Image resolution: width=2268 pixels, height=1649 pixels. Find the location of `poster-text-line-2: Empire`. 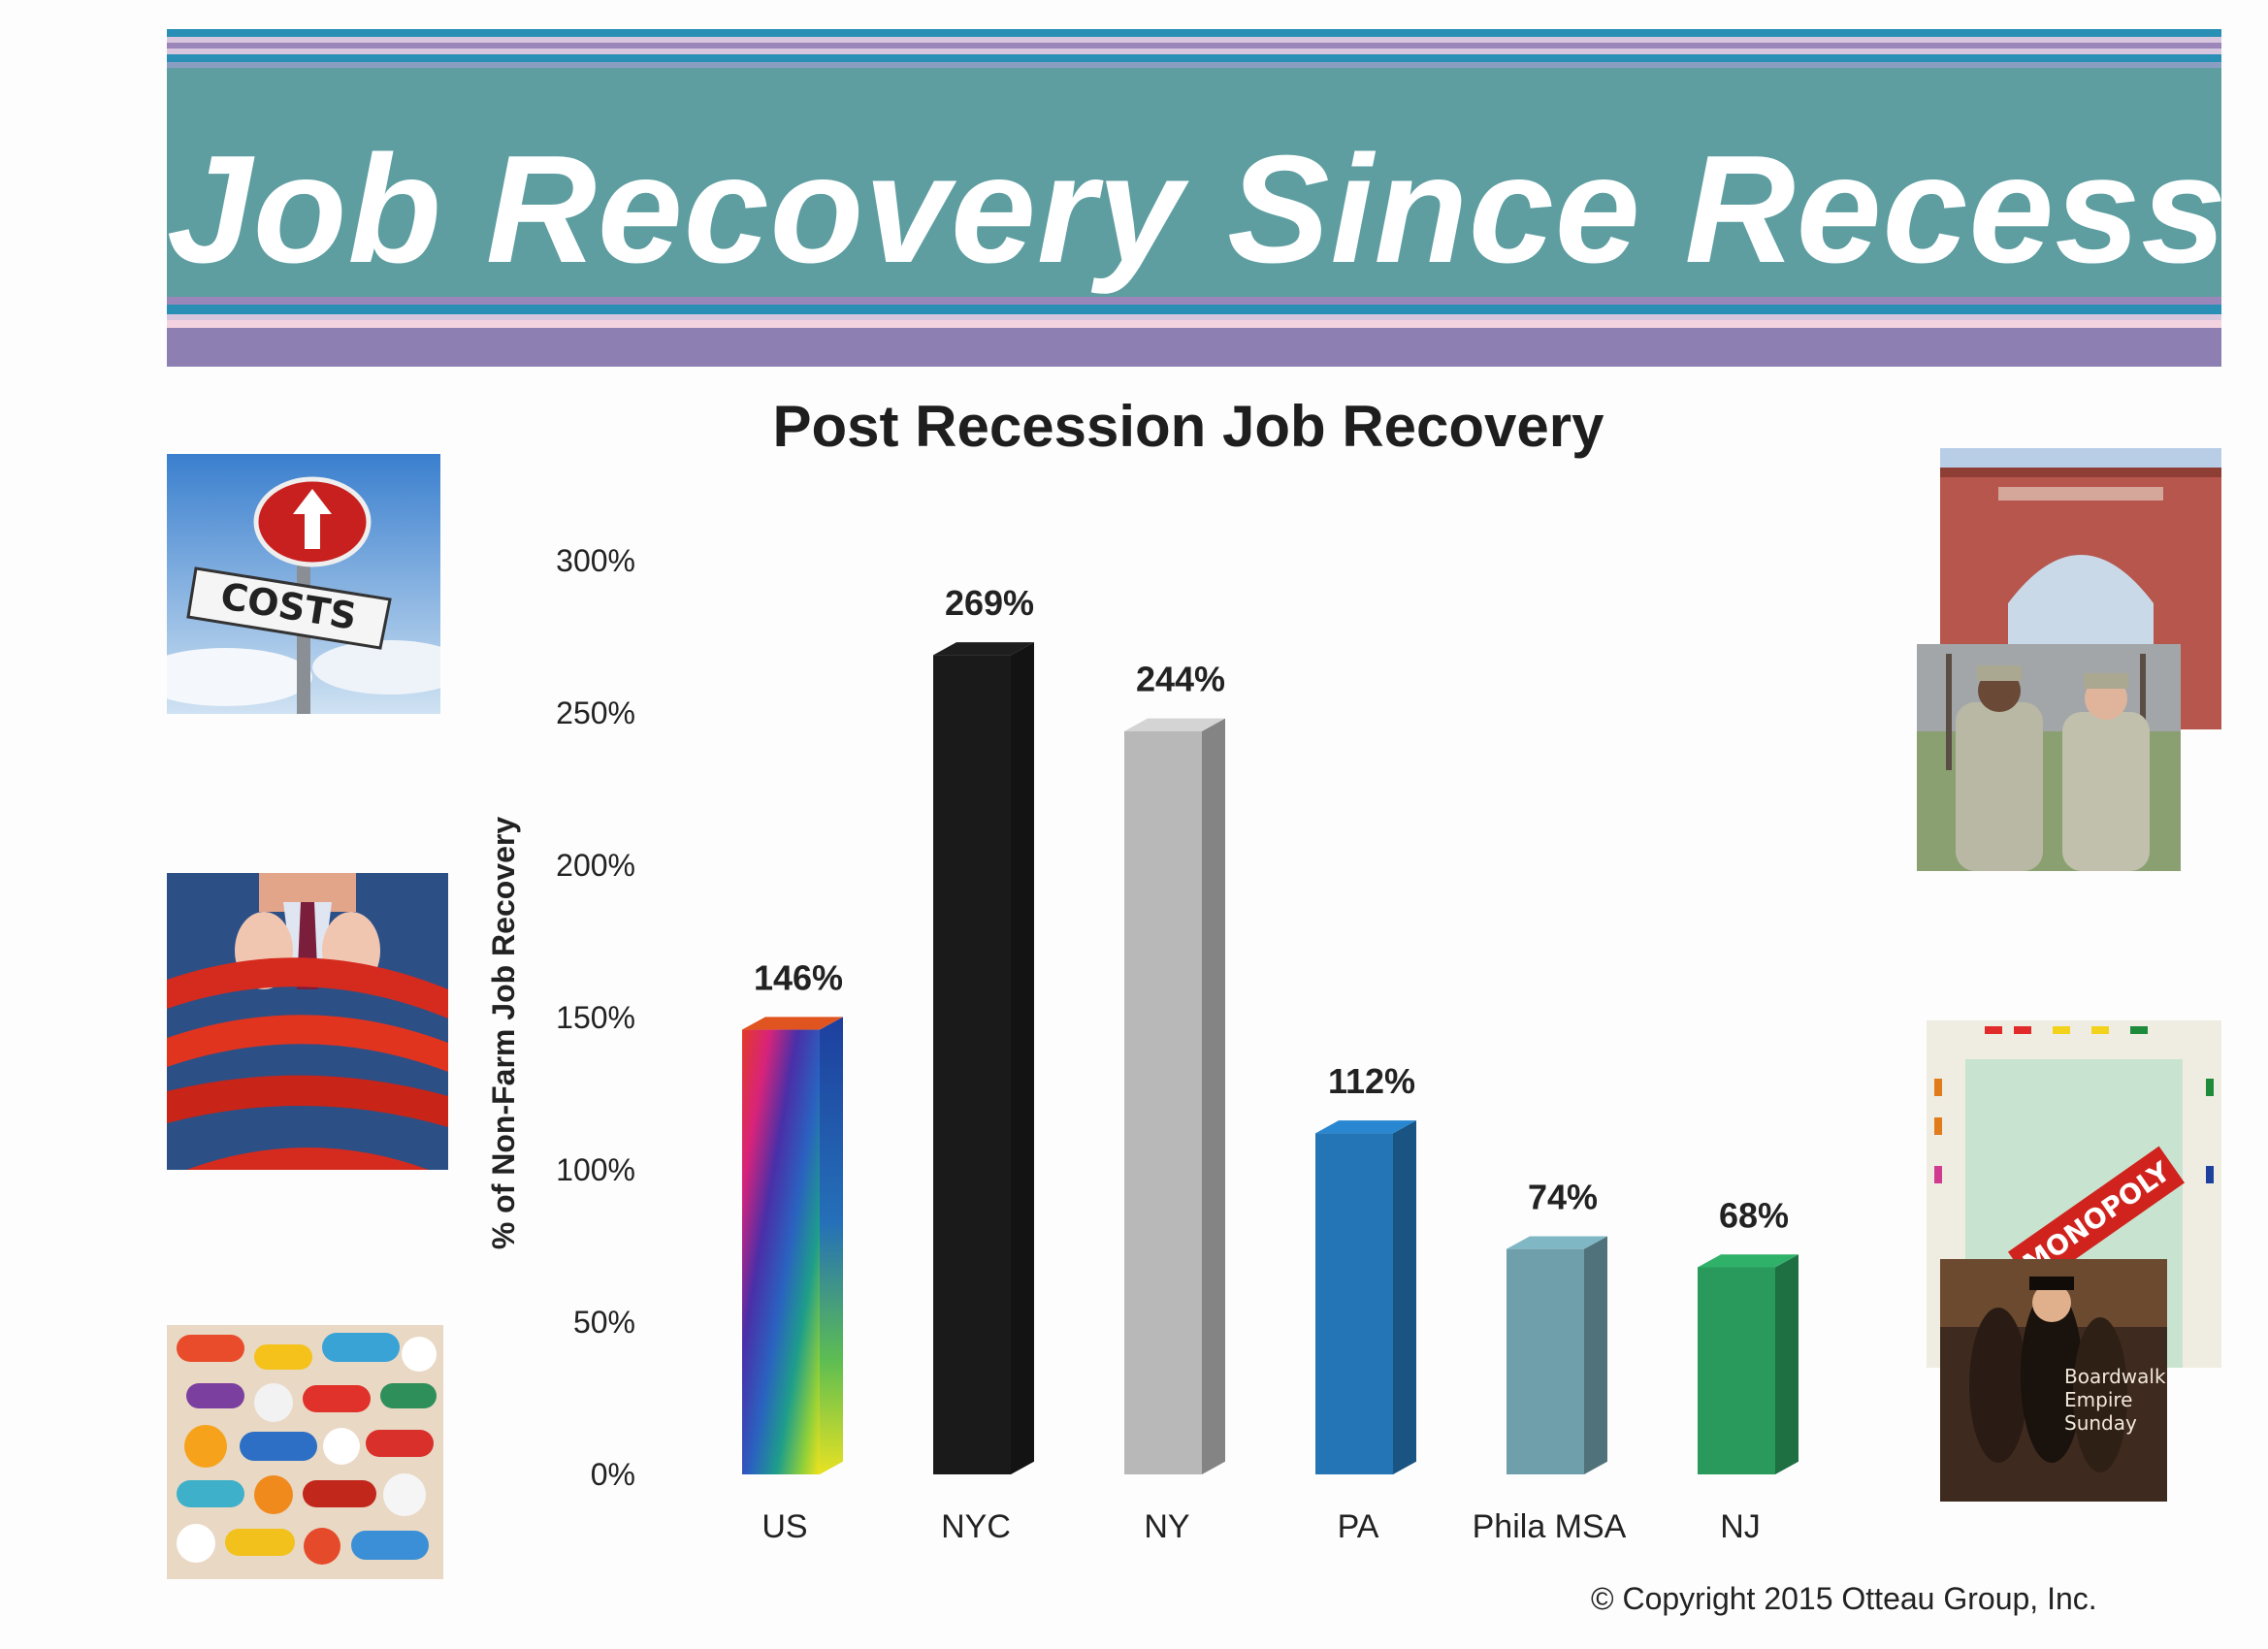

poster-text-line-2: Empire is located at coordinates (2098, 1399).